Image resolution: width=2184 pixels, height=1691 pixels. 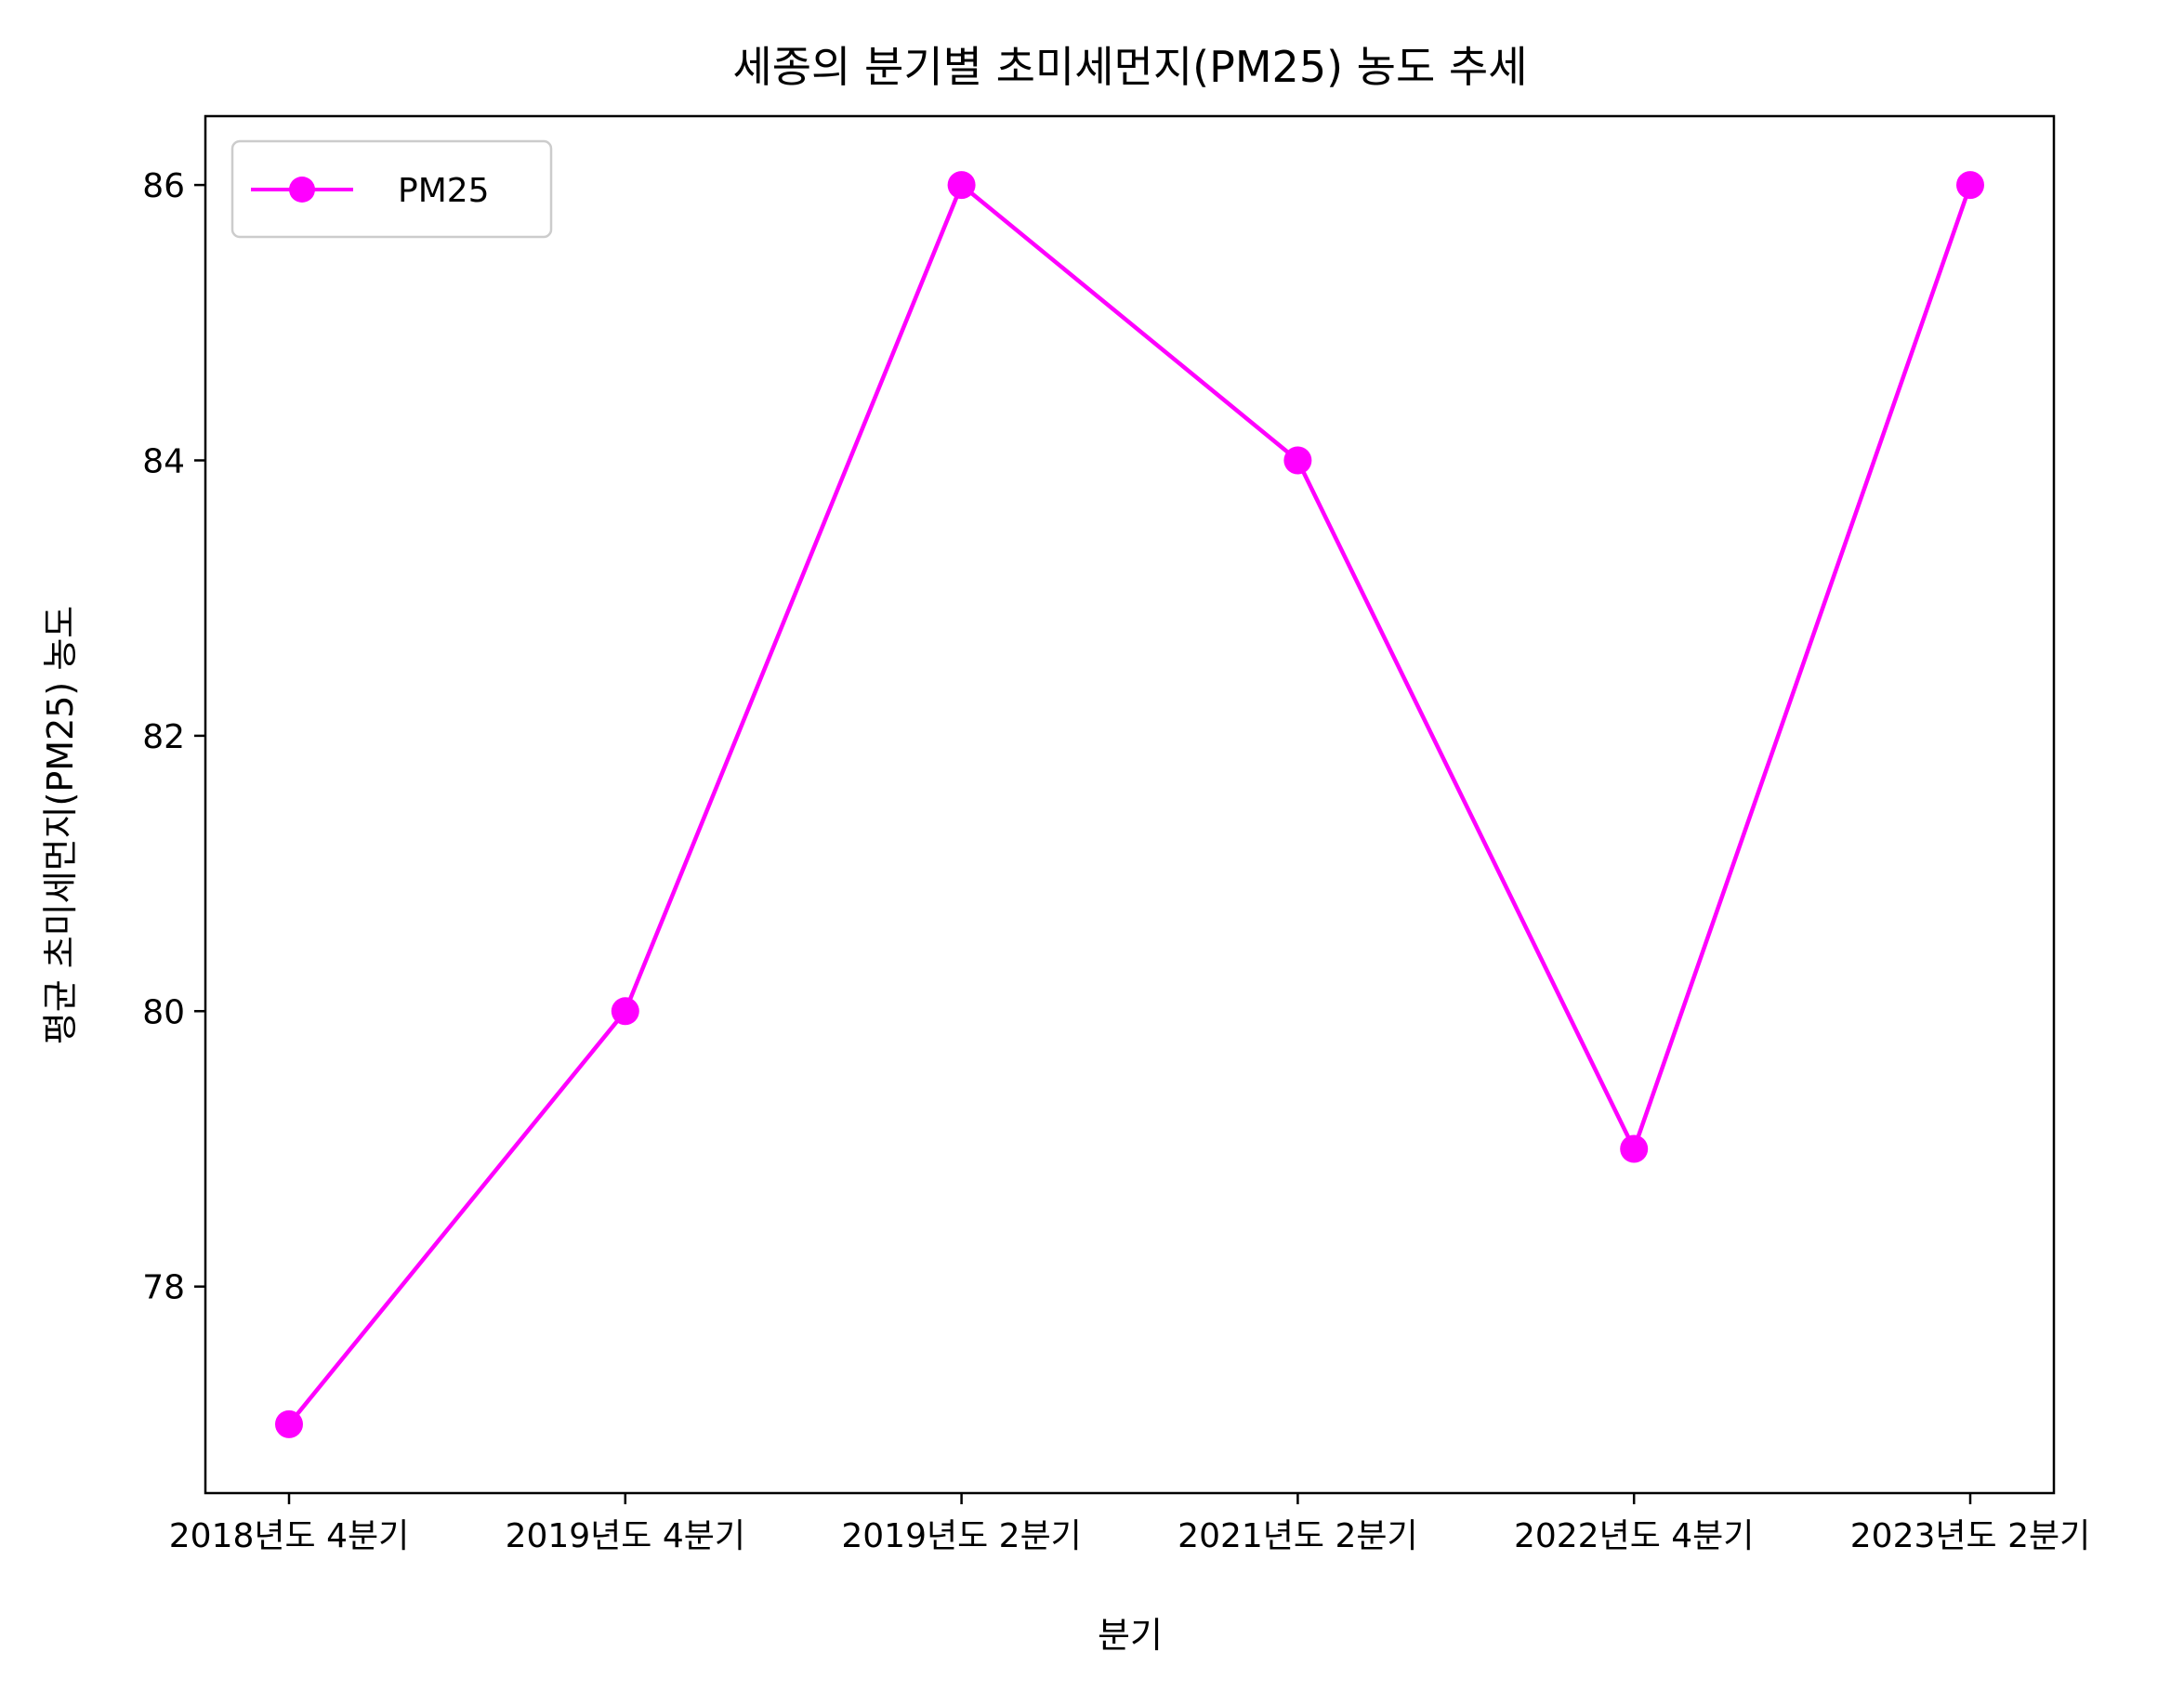 What do you see at coordinates (1130, 1636) in the screenshot?
I see `x-axis-label: 분기` at bounding box center [1130, 1636].